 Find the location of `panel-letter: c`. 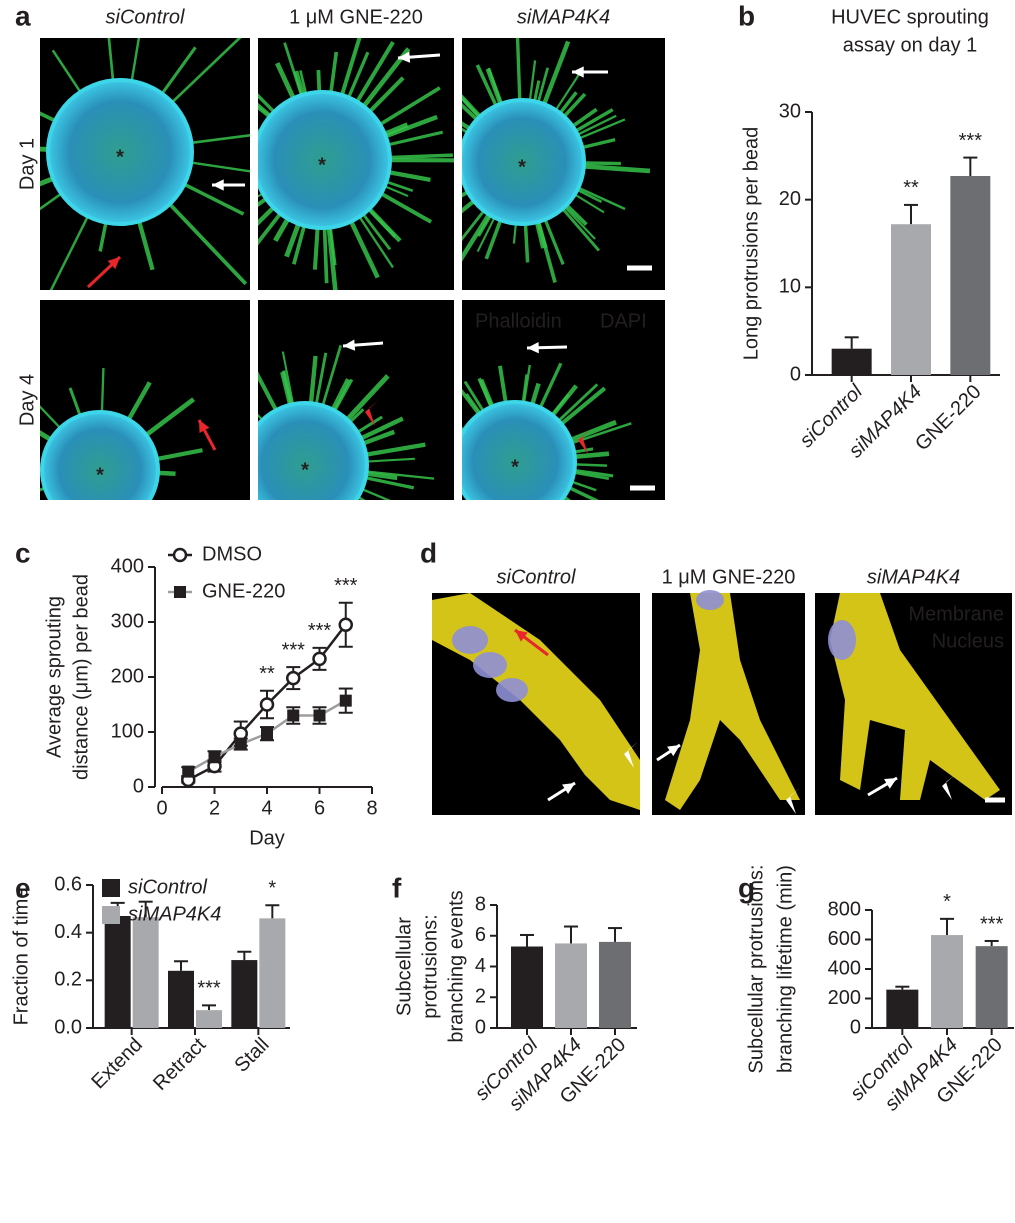

panel-letter: c is located at coordinates (23, 552).